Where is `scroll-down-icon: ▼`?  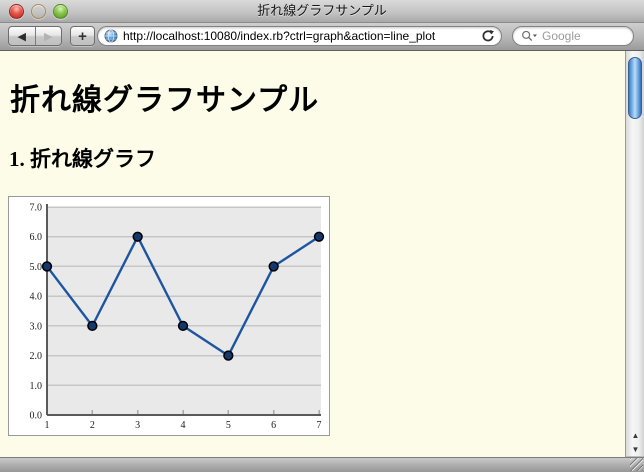
scroll-down-icon: ▼ is located at coordinates (635, 449).